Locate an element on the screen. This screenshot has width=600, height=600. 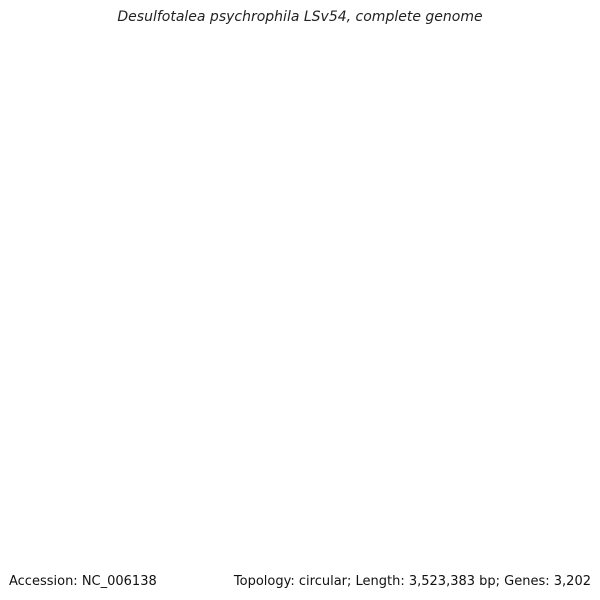
accession-text: Accession: NC_006138 is located at coordinates (83, 581).